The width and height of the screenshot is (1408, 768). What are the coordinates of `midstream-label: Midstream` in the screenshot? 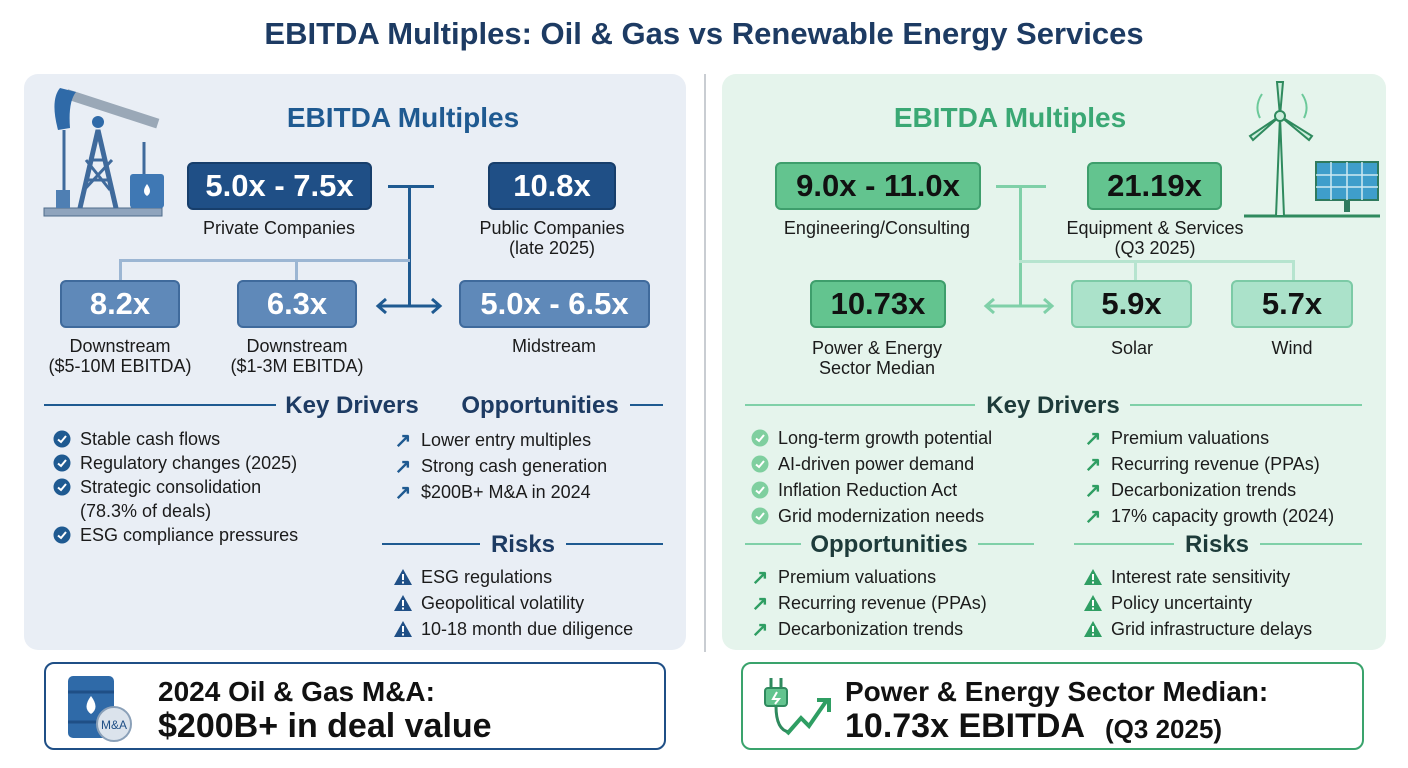 It's located at (554, 346).